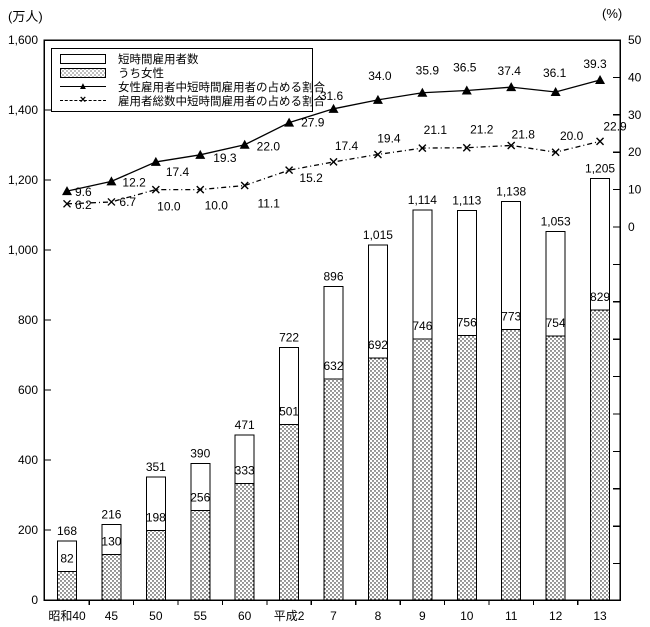 This screenshot has height=627, width=650. Describe the element at coordinates (332, 96) in the screenshot. I see `women-ratio-value-label: 31.6` at that location.